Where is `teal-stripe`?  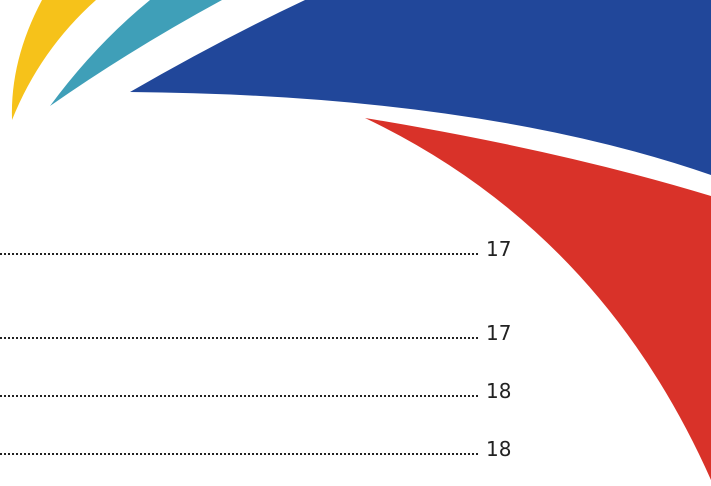 teal-stripe is located at coordinates (136, 53).